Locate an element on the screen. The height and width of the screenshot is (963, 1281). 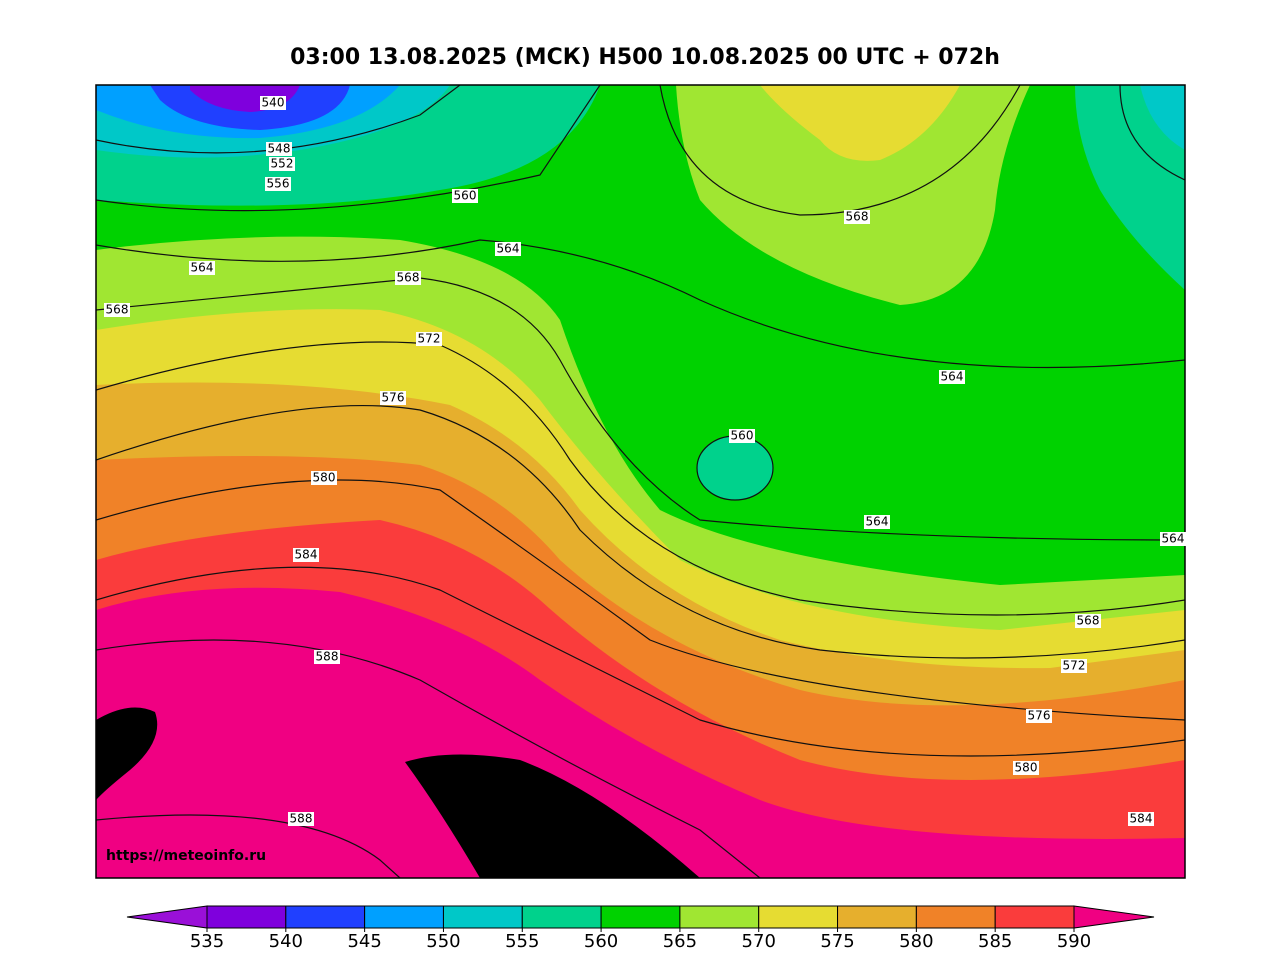
contour-label: 556 is located at coordinates (278, 184).